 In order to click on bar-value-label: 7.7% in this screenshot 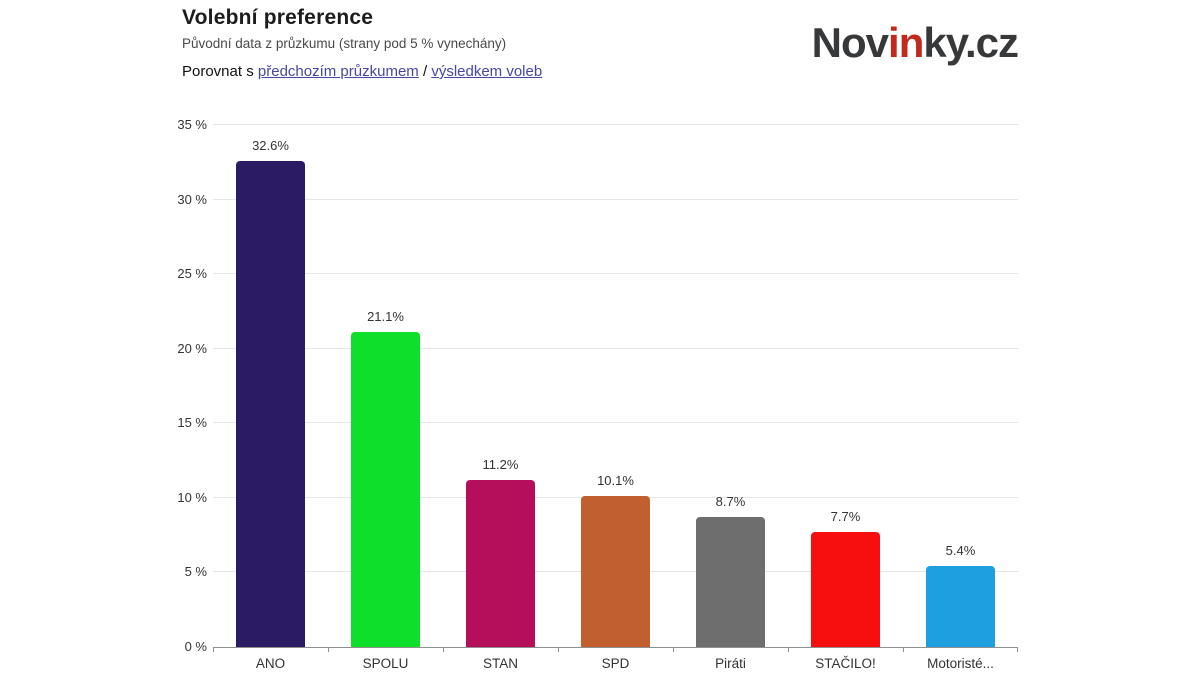, I will do `click(845, 517)`.